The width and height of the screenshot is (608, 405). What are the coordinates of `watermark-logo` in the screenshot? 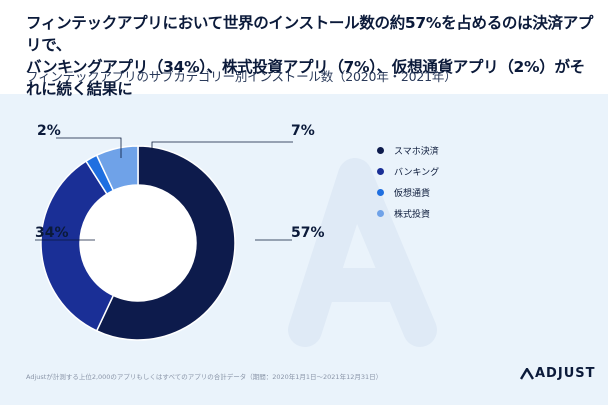 It's located at (362, 252).